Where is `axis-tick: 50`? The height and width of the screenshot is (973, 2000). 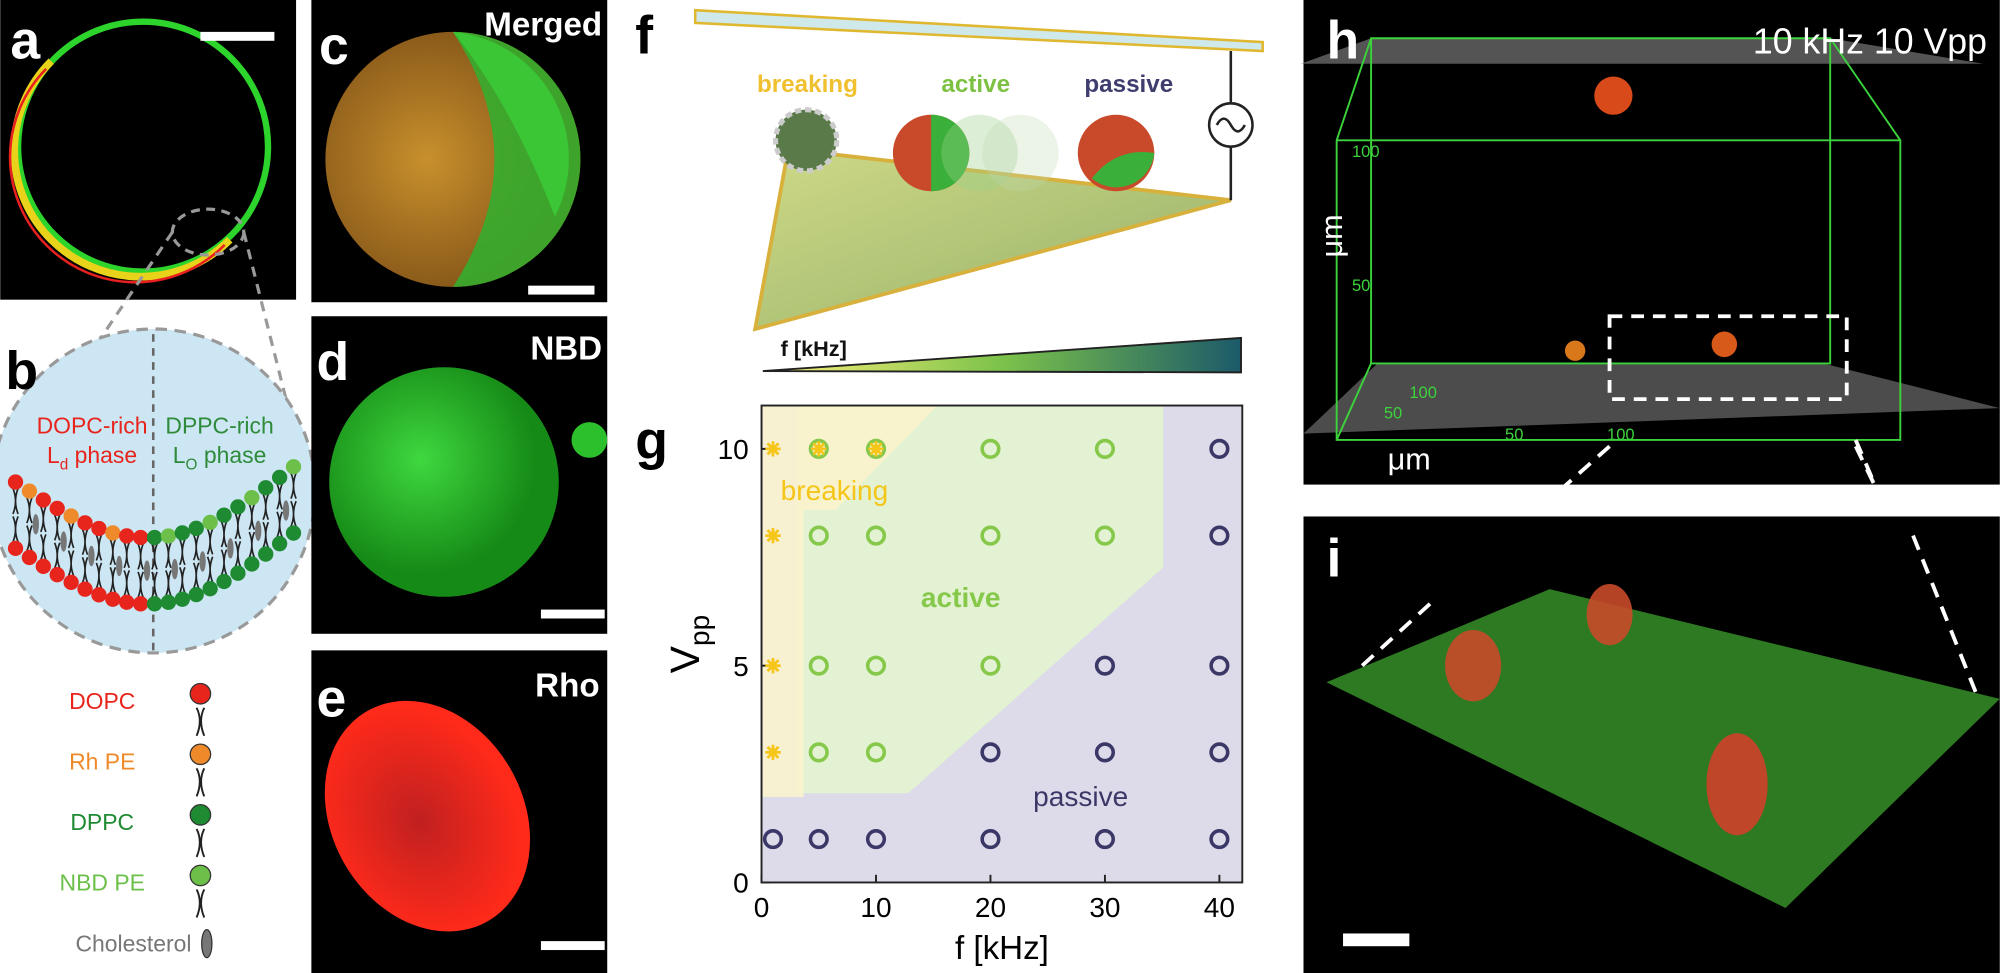 axis-tick: 50 is located at coordinates (1361, 285).